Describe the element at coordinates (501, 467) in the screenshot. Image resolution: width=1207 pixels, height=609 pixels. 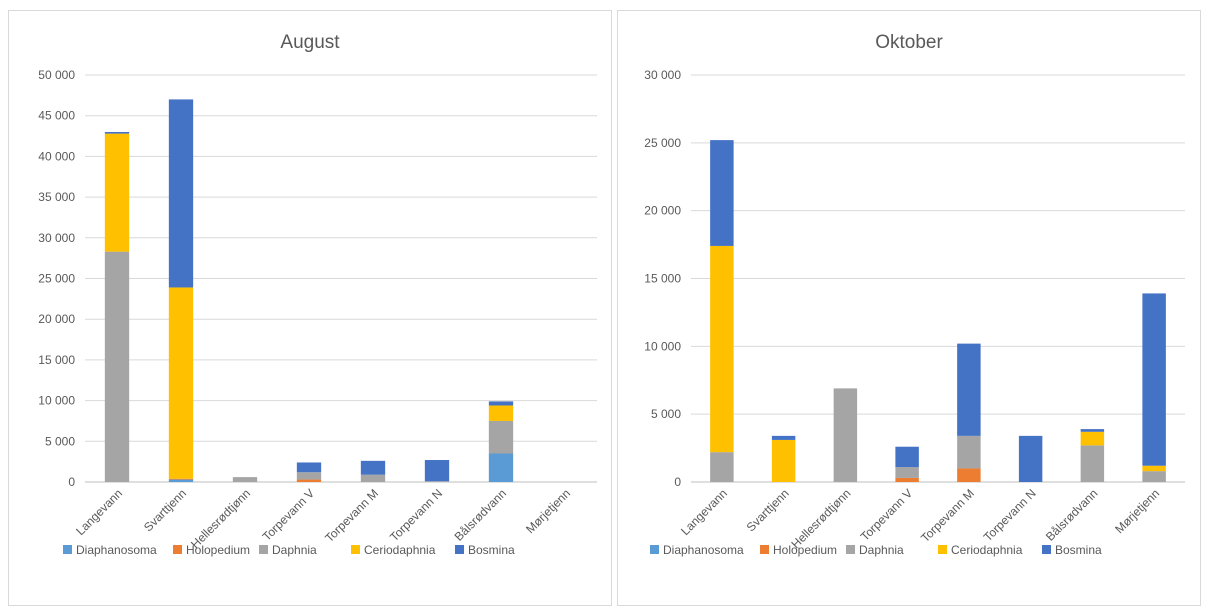
I see `bar-diaphanosoma-balsrodvann` at that location.